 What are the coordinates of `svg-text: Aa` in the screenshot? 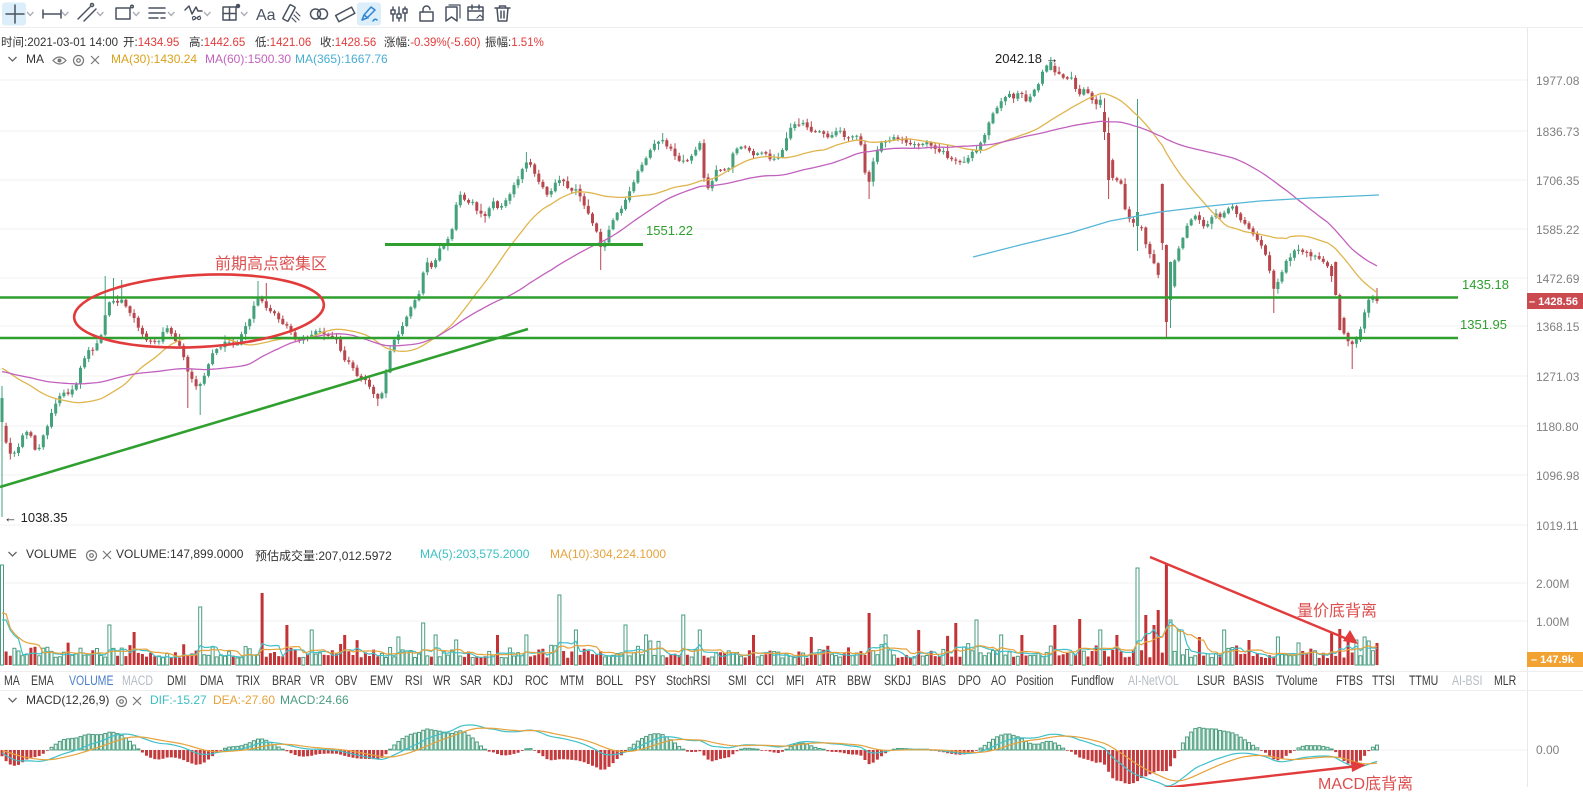 It's located at (266, 15).